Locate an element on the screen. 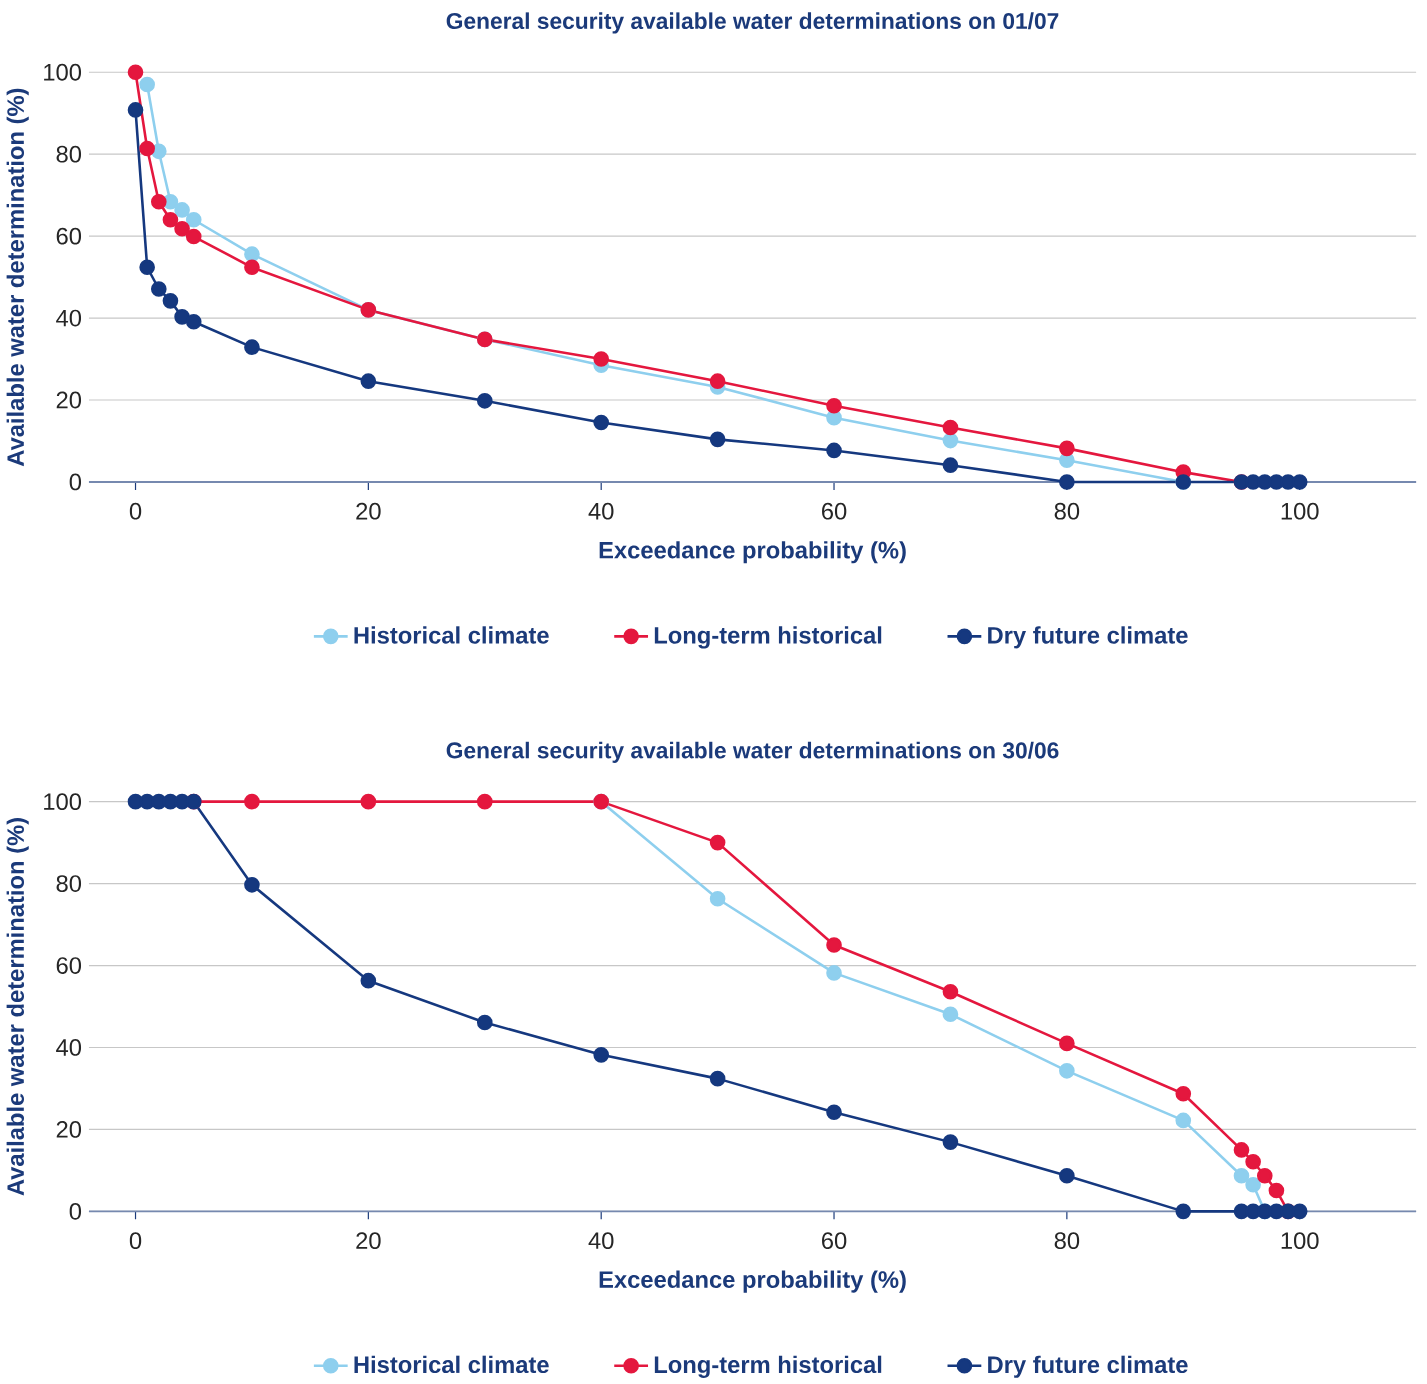 Image resolution: width=1427 pixels, height=1384 pixels. chart-title: General security available water determinations on 01/07 is located at coordinates (752, 23).